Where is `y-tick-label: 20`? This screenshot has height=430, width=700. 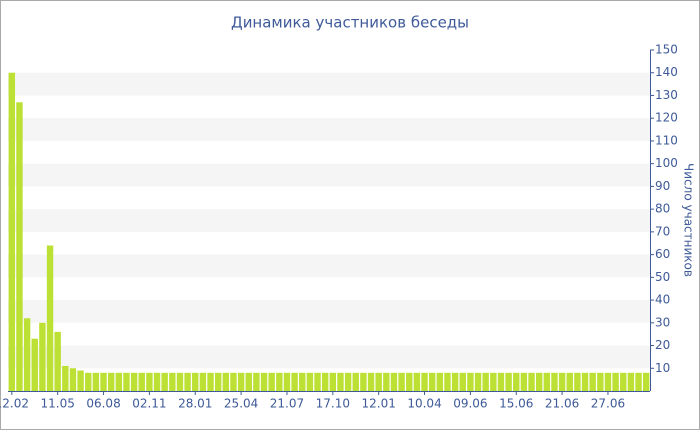
y-tick-label: 20 is located at coordinates (662, 345).